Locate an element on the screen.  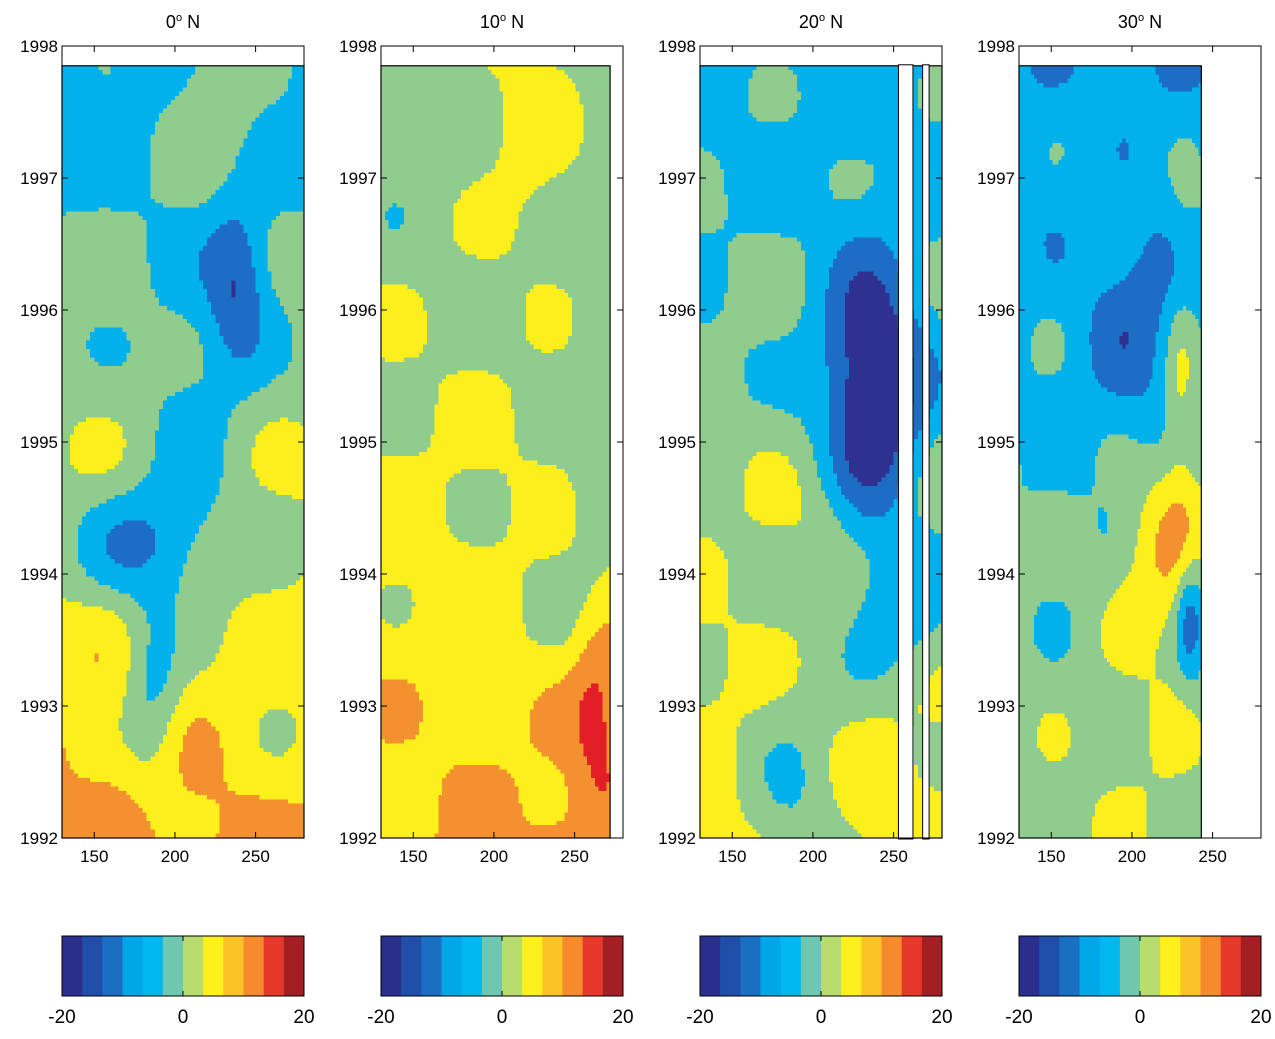
panel-title: 0o N is located at coordinates (183, 22).